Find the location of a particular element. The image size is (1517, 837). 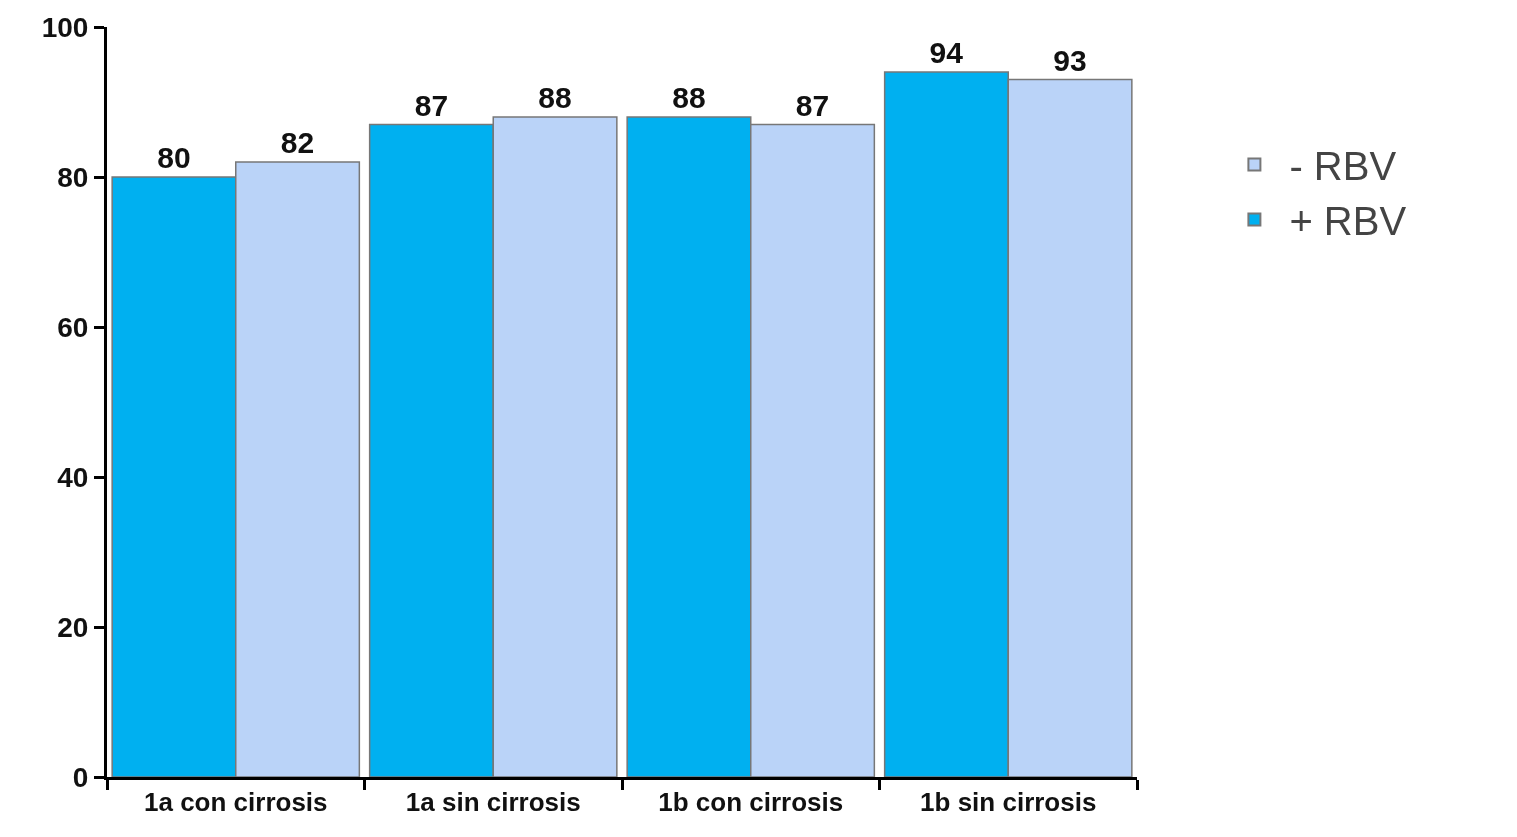

y-tick-label: 40 is located at coordinates (73, 477).